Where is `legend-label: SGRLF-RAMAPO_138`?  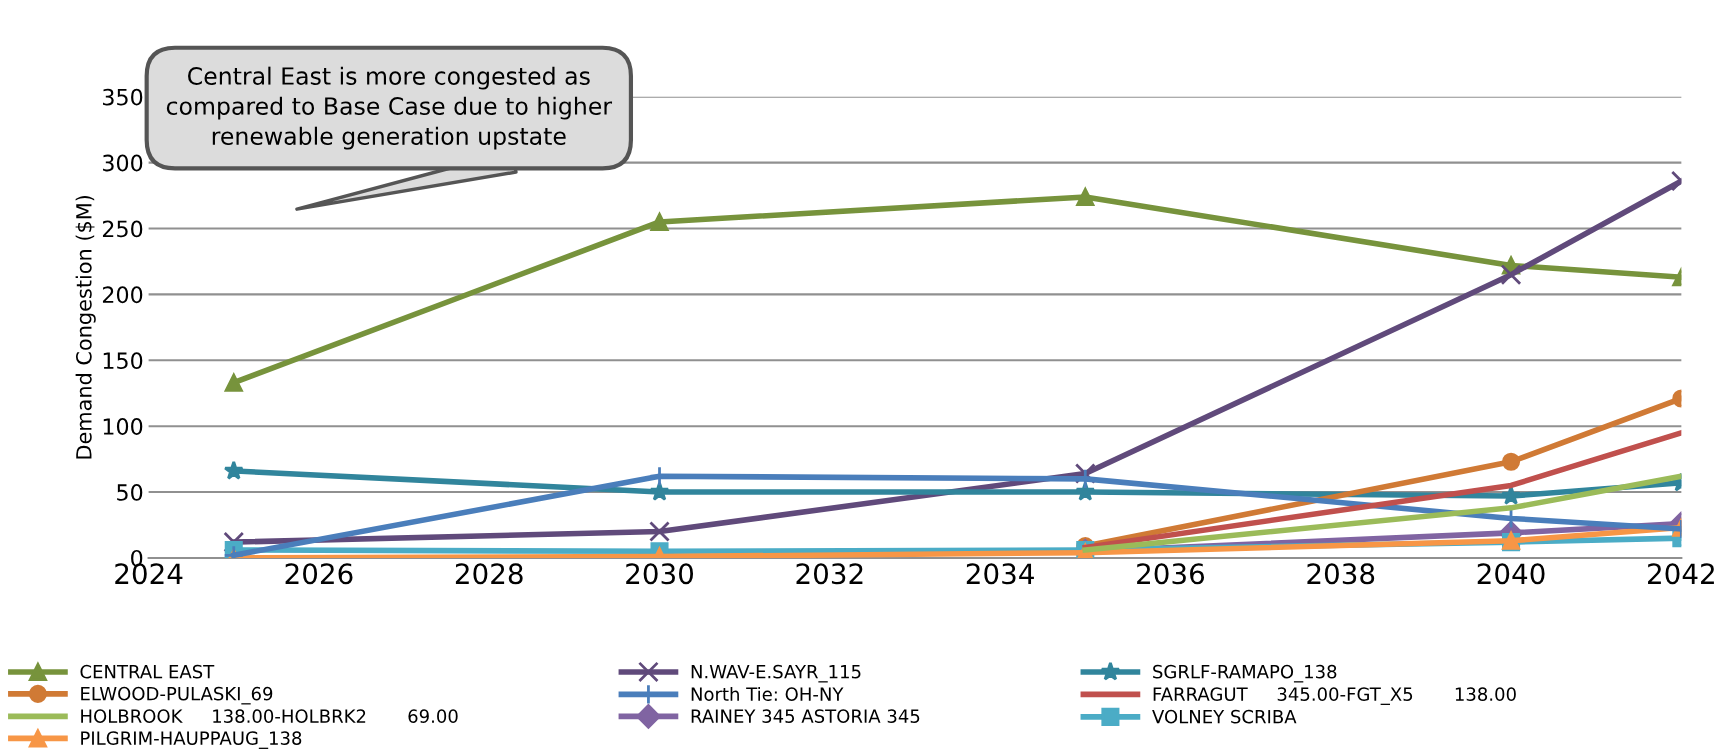
legend-label: SGRLF-RAMAPO_138 is located at coordinates (1245, 673).